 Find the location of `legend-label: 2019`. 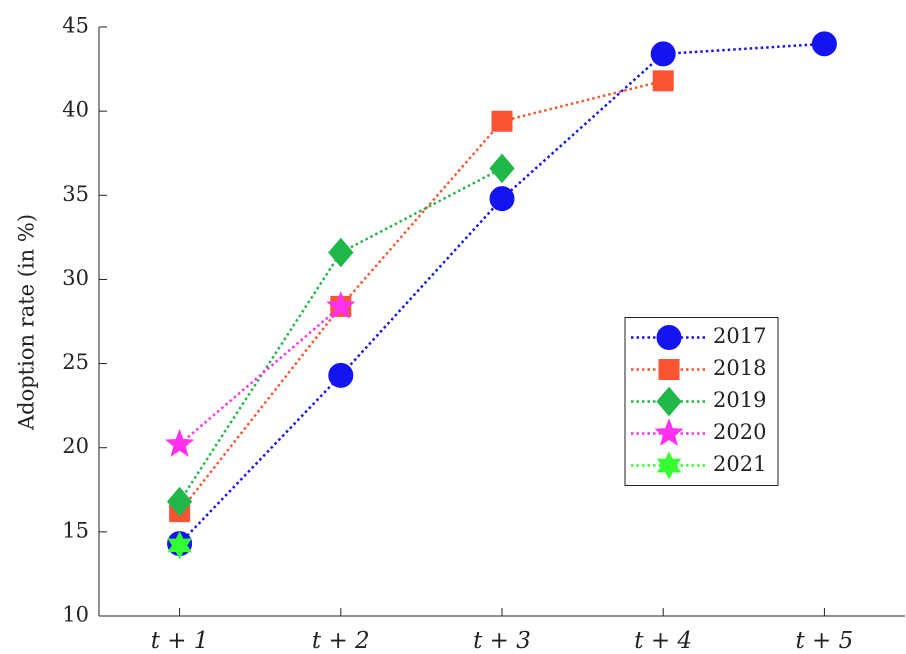

legend-label: 2019 is located at coordinates (739, 400).